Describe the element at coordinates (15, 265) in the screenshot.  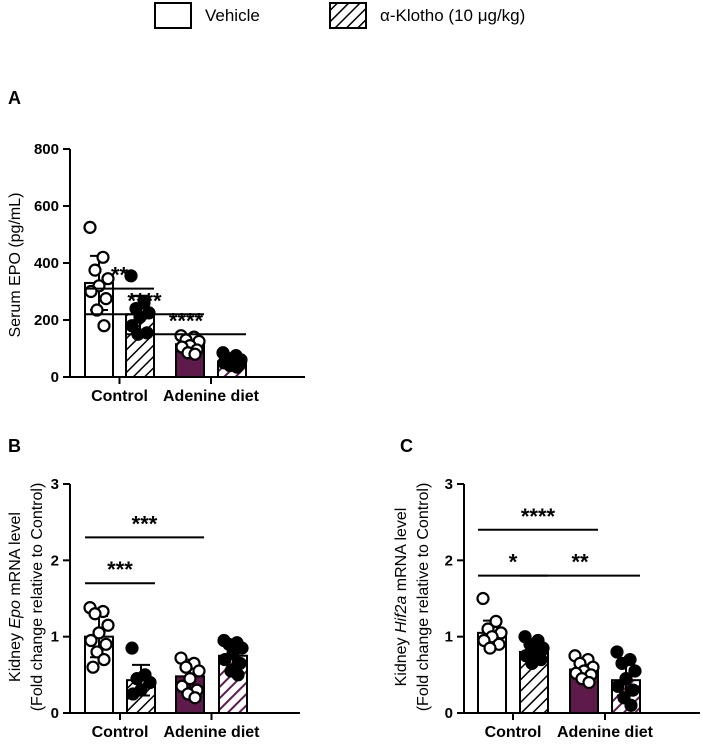
I see `y-axis-label: Serum EPO (pg/mL)` at that location.